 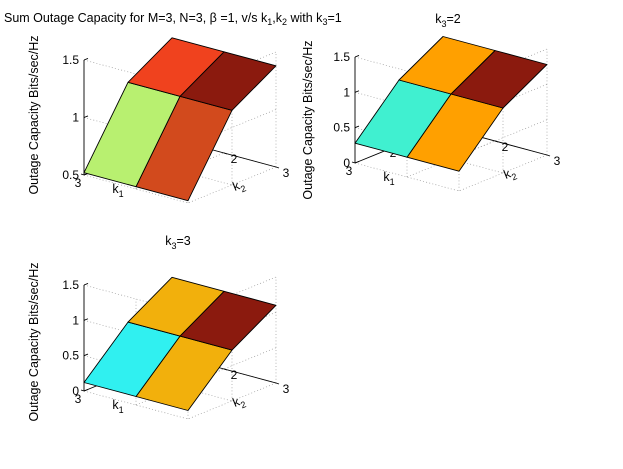 I want to click on title-part: =1, so click(x=334, y=18).